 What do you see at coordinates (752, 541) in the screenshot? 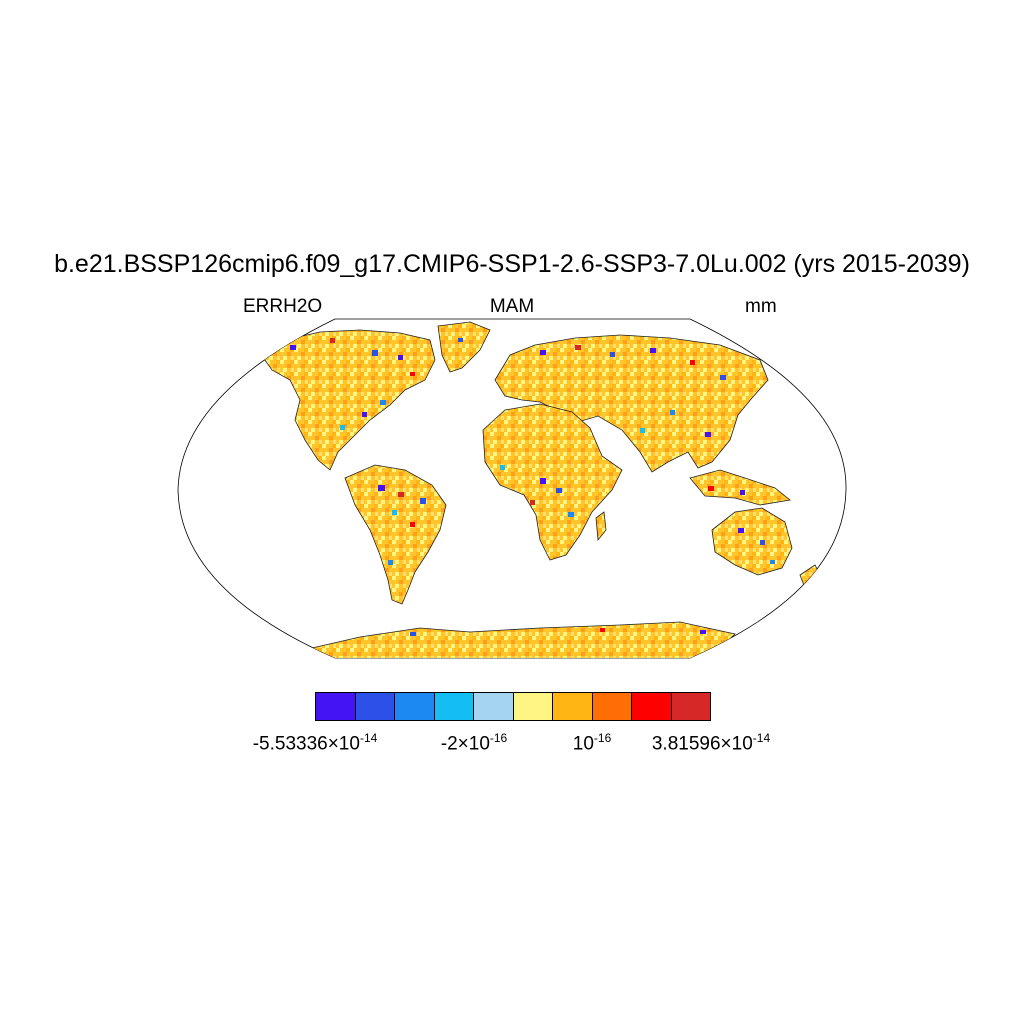
I see `australia` at bounding box center [752, 541].